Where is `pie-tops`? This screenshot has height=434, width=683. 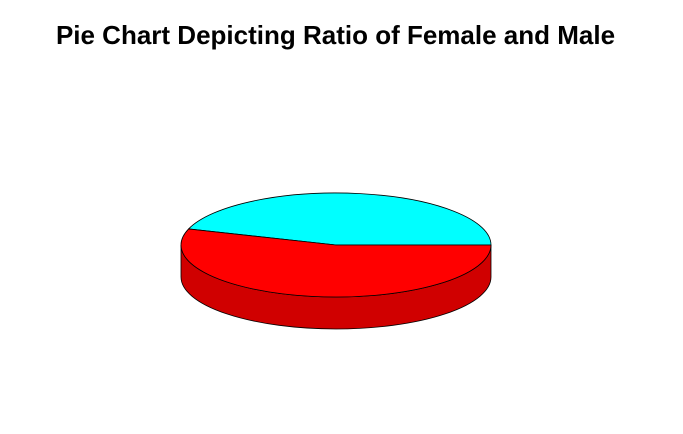 pie-tops is located at coordinates (336, 245).